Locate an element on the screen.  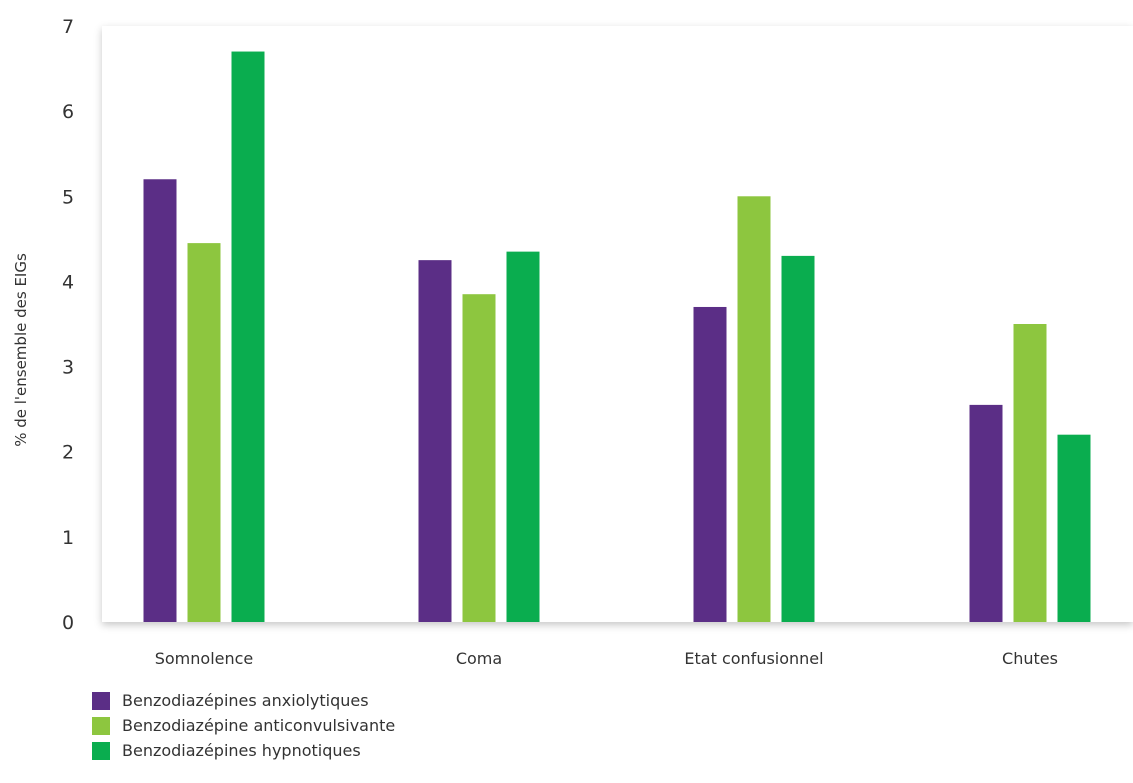
legend-item: Benzodiazépines anxiolytiques is located at coordinates (243, 700).